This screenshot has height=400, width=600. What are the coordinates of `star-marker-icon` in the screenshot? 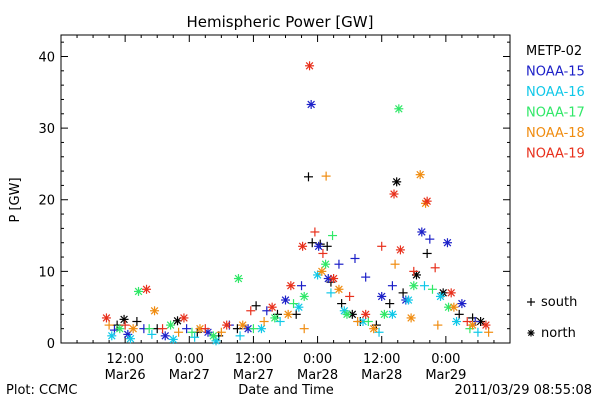 It's located at (531, 333).